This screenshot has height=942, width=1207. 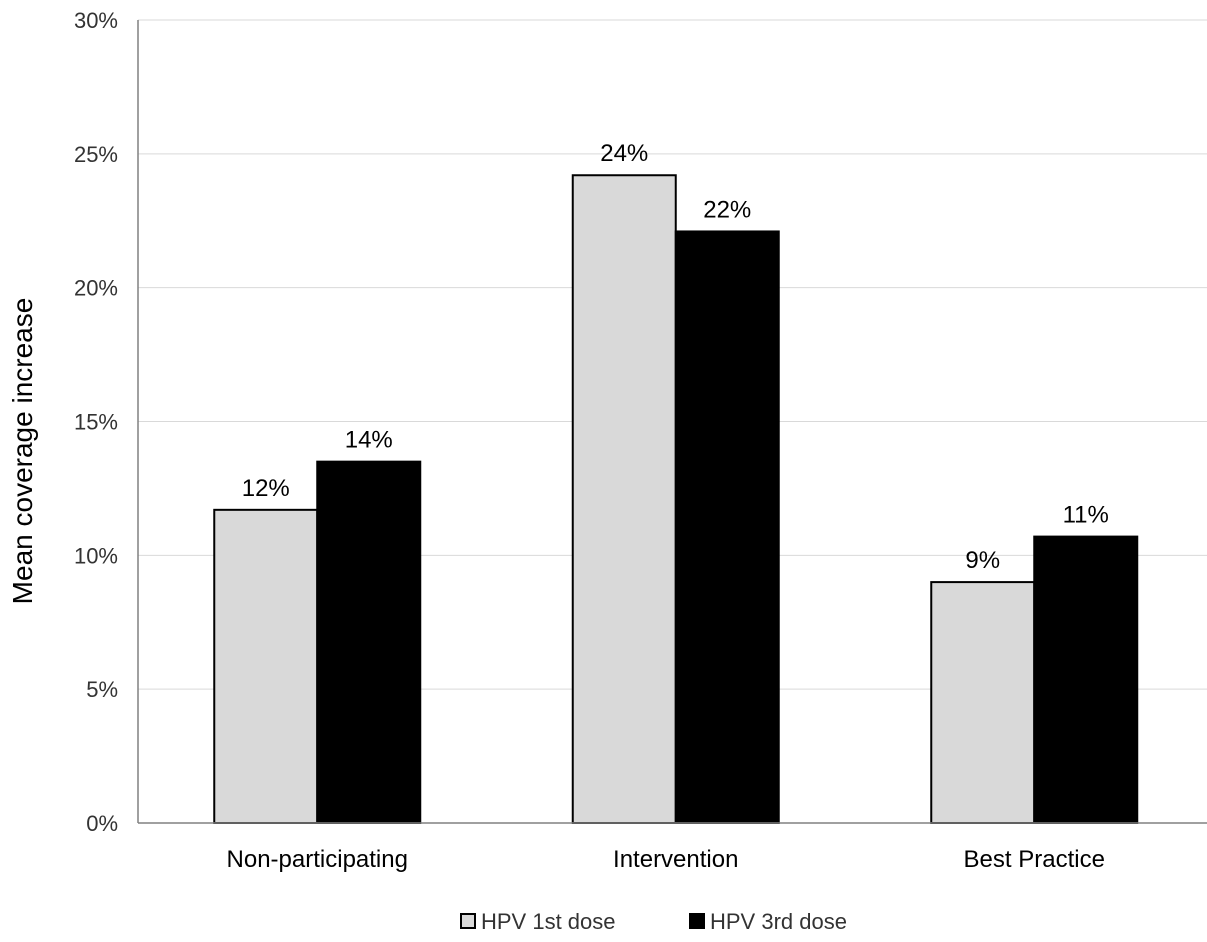 What do you see at coordinates (266, 488) in the screenshot?
I see `data-label: 12%` at bounding box center [266, 488].